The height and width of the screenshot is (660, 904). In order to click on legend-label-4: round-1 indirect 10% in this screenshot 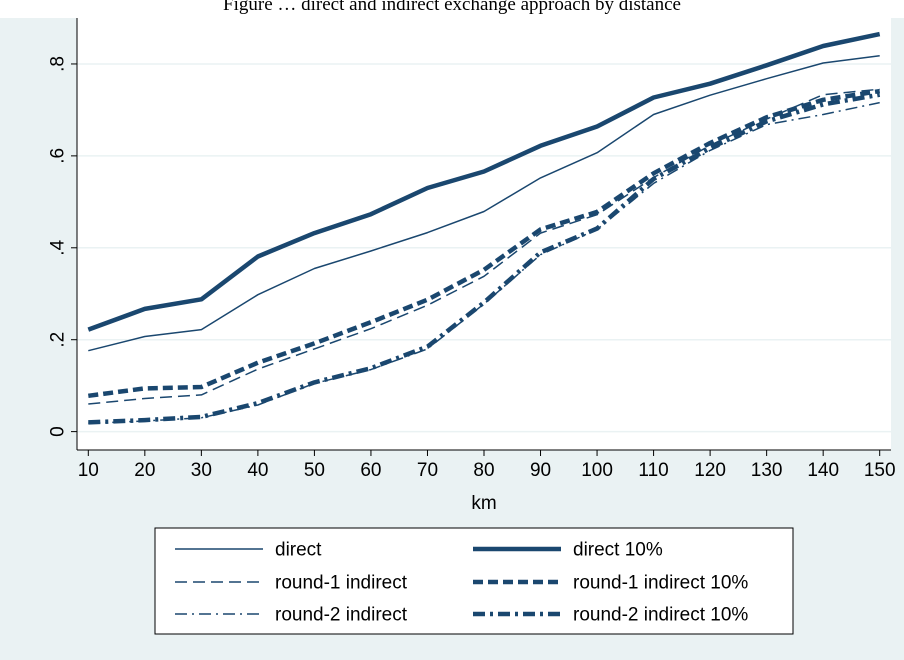, I will do `click(660, 583)`.